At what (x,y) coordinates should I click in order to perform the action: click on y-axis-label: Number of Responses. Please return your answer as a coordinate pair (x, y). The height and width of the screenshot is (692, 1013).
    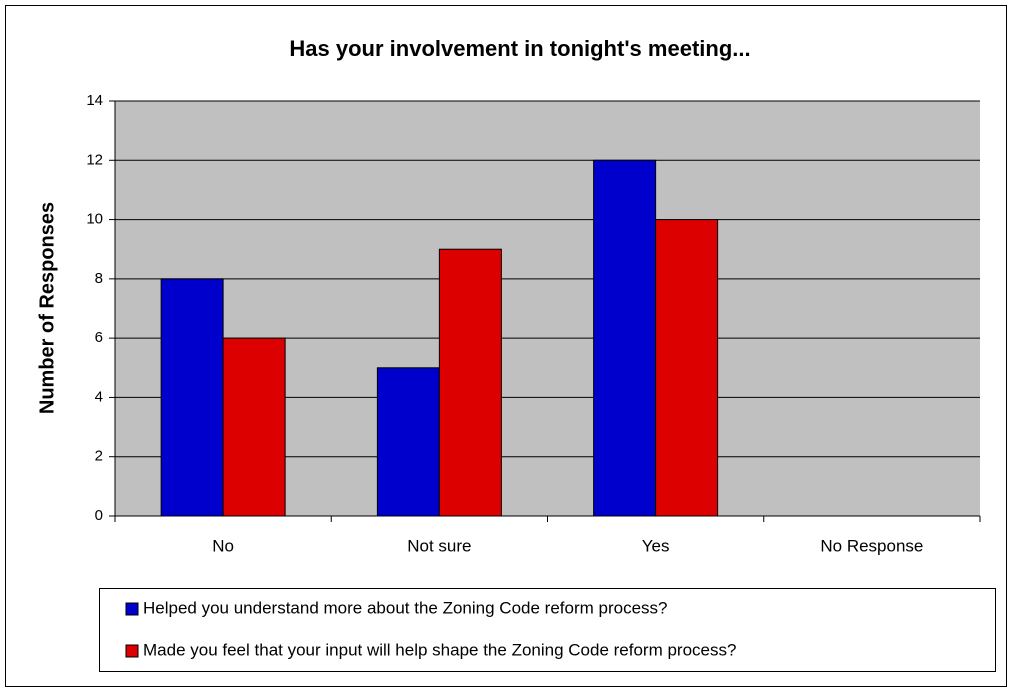
    Looking at the image, I should click on (47, 308).